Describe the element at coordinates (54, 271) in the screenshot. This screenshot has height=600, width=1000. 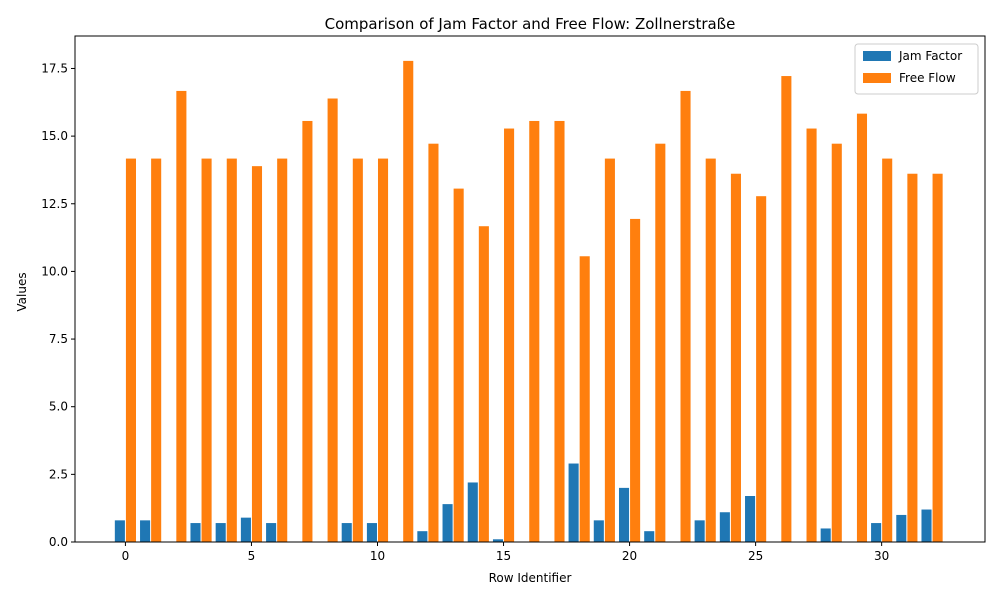
I see `y-tick-label: 10.0` at that location.